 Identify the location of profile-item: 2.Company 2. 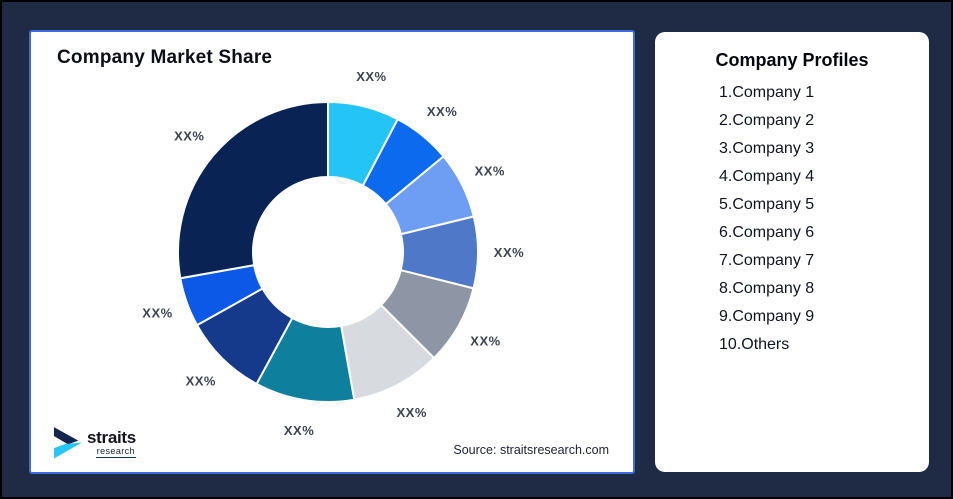
(767, 120).